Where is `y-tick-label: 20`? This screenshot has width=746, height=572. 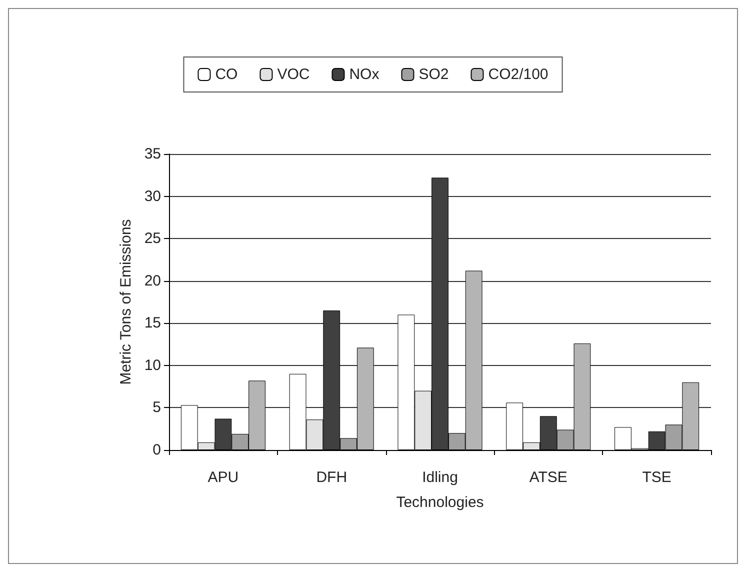 y-tick-label: 20 is located at coordinates (152, 281).